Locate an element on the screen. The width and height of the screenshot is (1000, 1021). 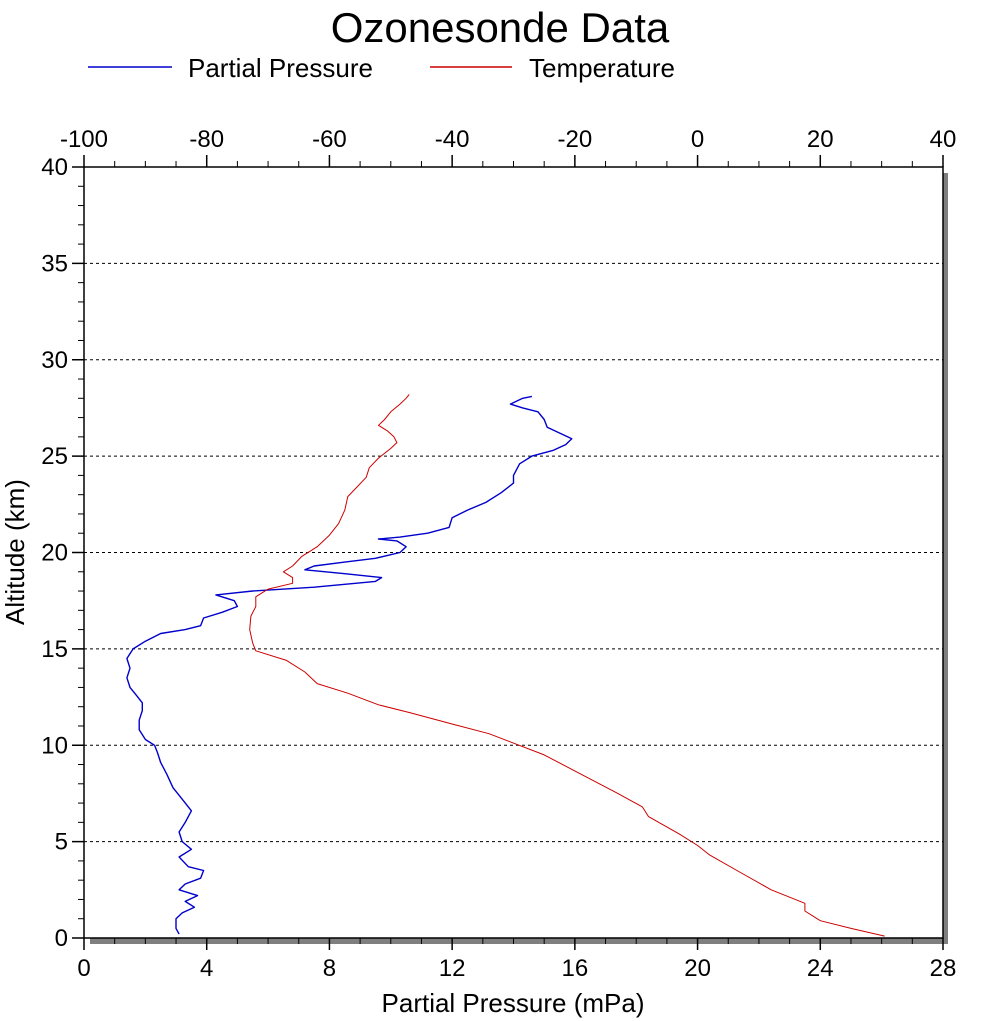
legend-label-temperature: Temperature is located at coordinates (602, 68).